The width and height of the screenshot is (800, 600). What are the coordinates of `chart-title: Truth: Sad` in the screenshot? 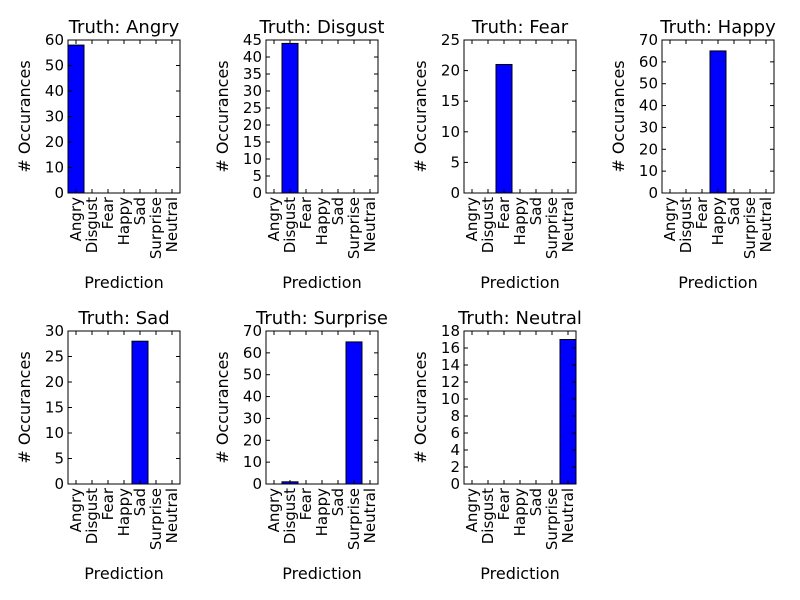 It's located at (123, 318).